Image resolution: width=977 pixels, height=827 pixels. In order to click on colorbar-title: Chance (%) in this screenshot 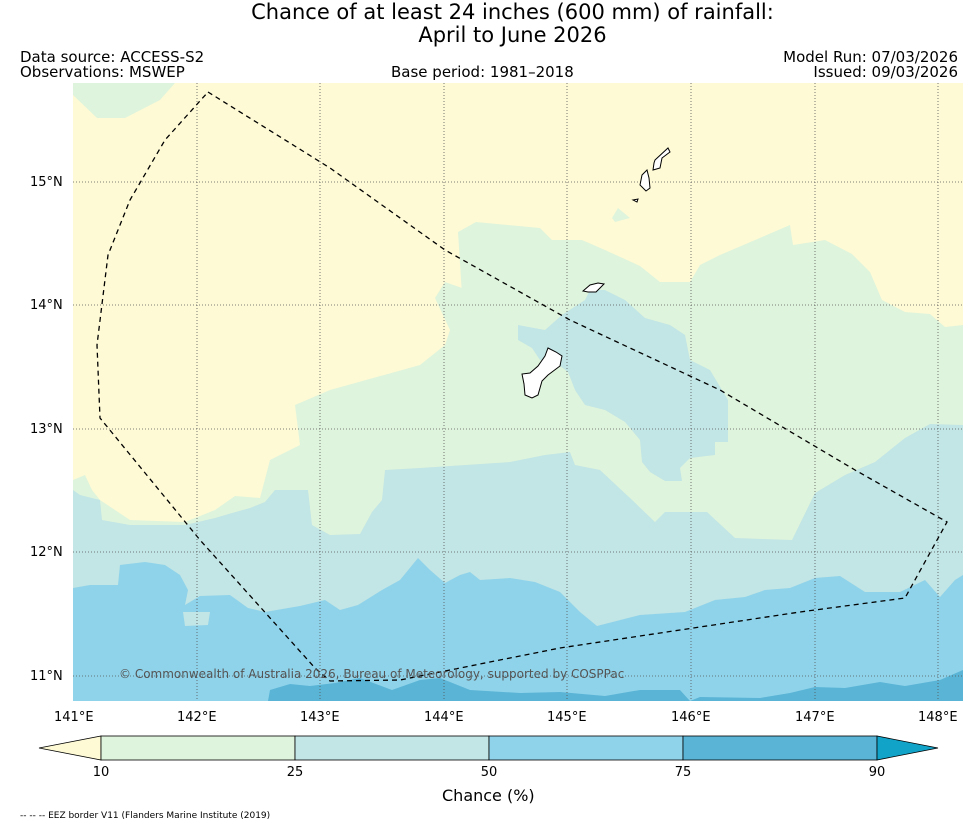, I will do `click(488, 795)`.